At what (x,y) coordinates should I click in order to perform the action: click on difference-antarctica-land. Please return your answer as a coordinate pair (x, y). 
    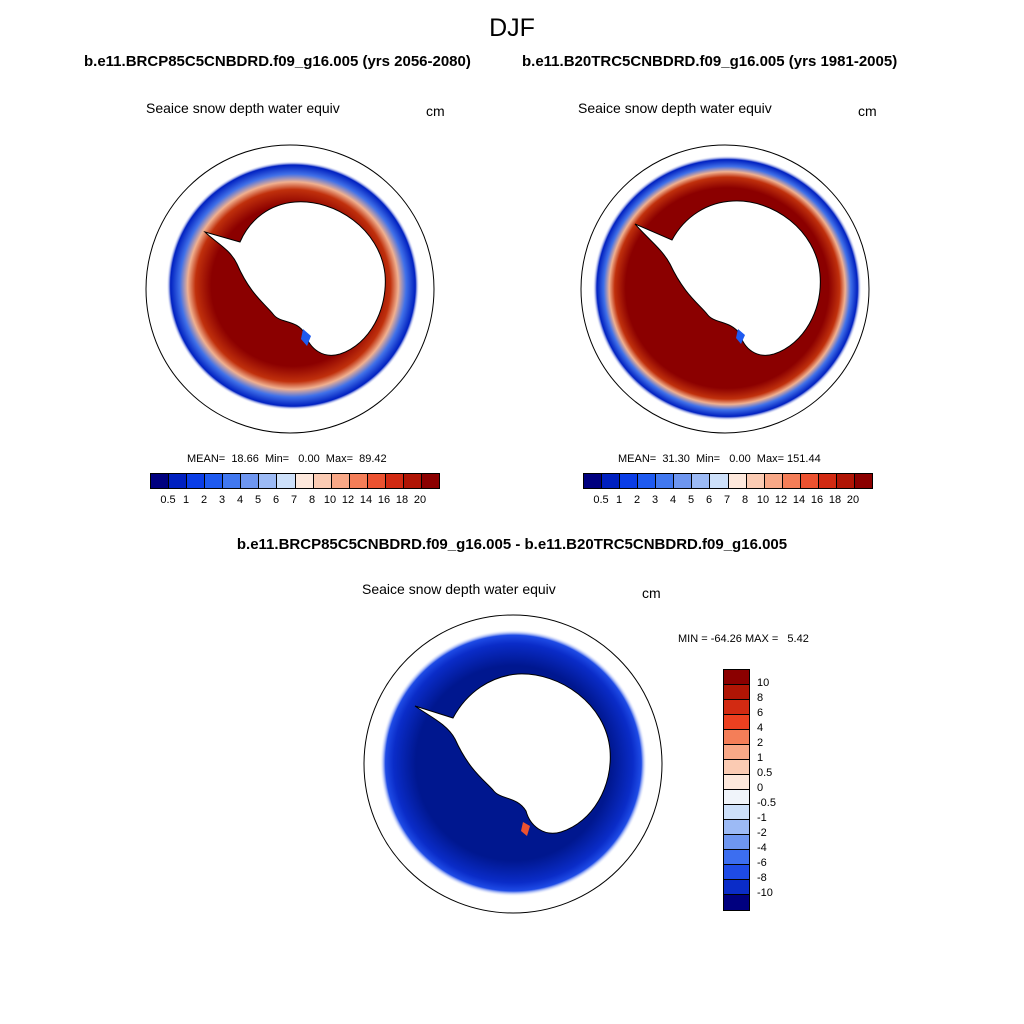
    Looking at the image, I should click on (512, 753).